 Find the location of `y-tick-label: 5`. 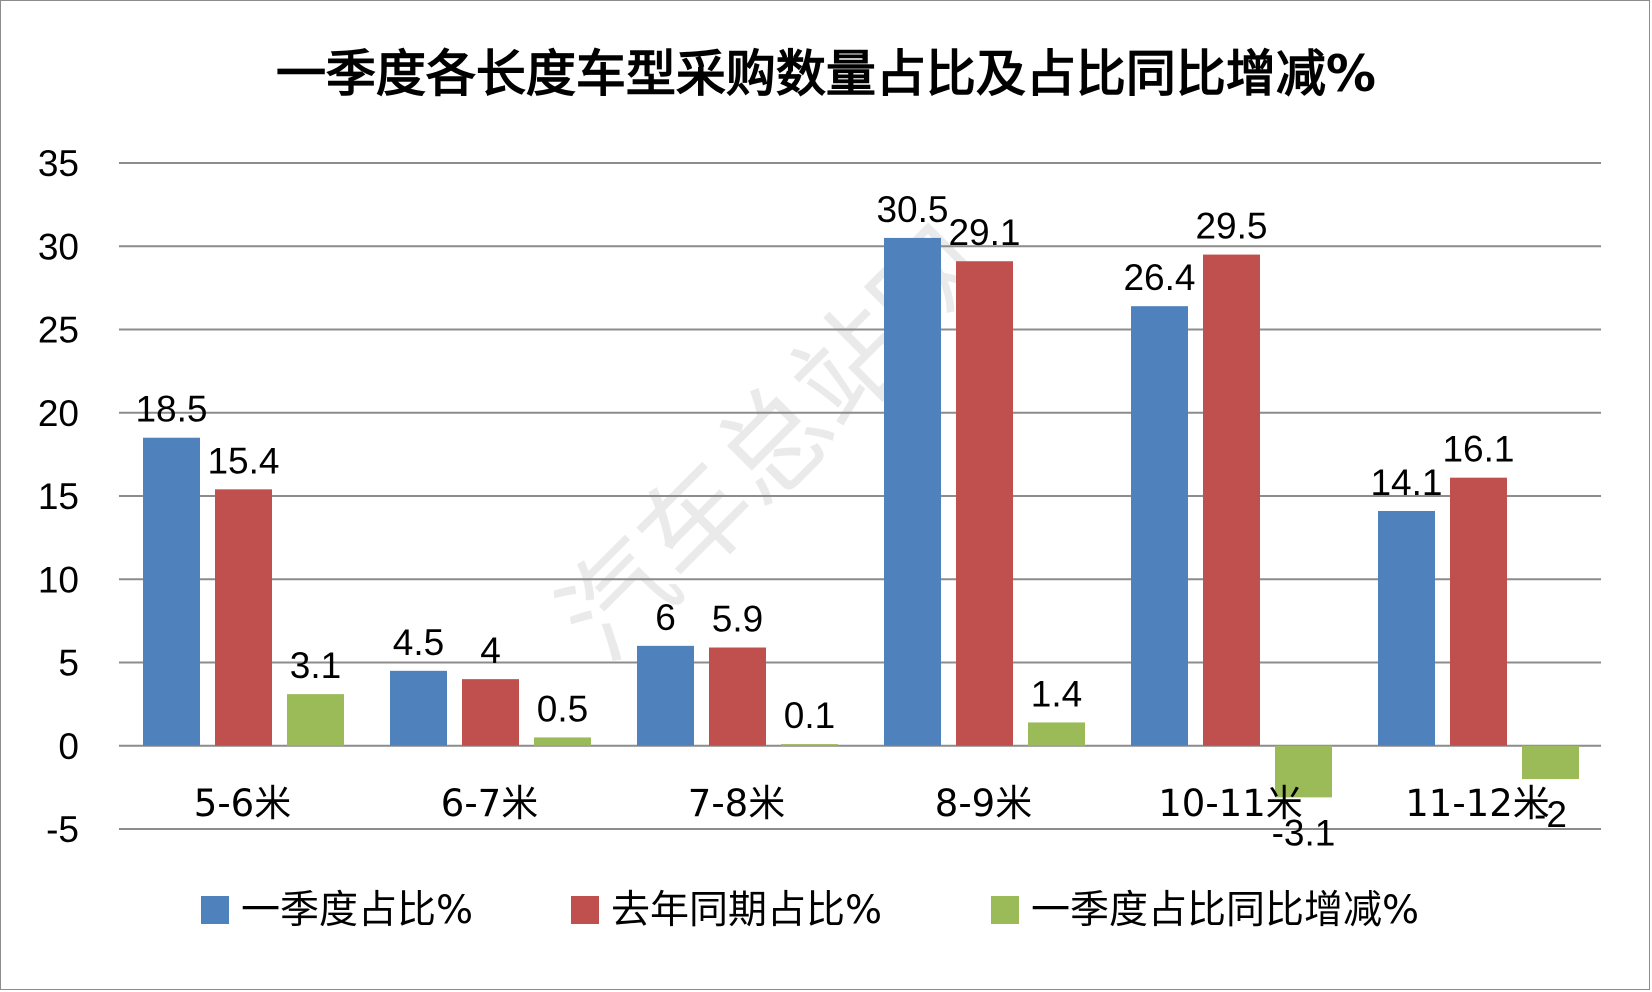

y-tick-label: 5 is located at coordinates (68, 663).